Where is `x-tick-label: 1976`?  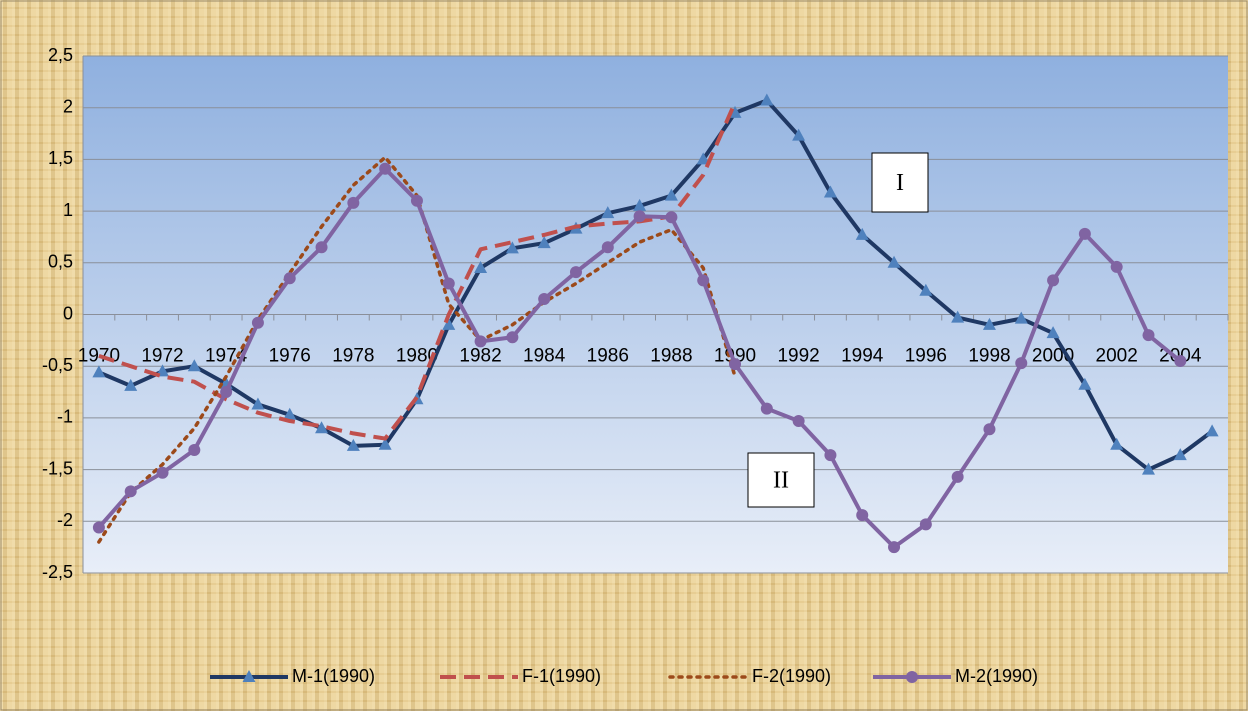 x-tick-label: 1976 is located at coordinates (290, 356).